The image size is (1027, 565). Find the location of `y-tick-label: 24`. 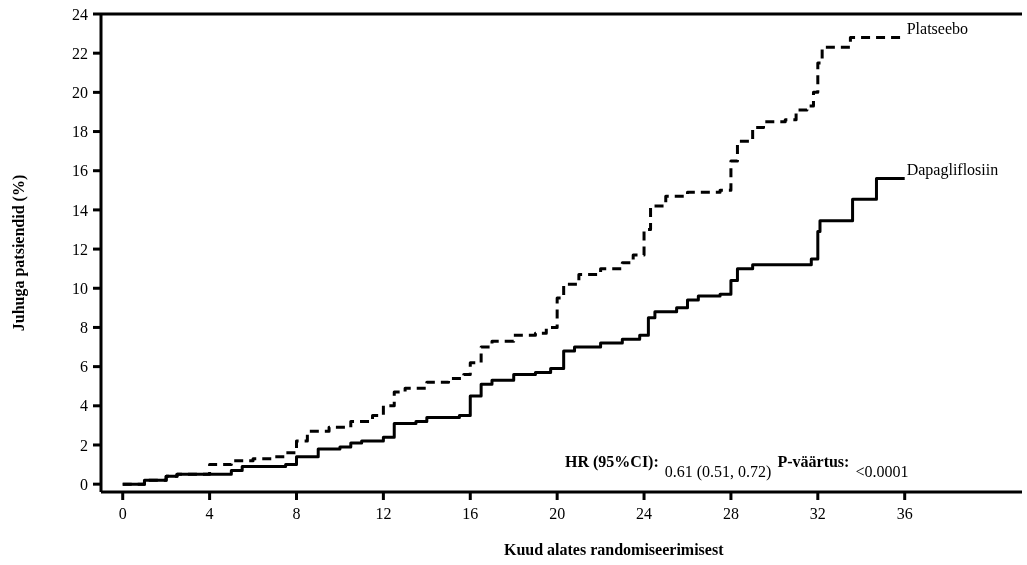

y-tick-label: 24 is located at coordinates (80, 14).